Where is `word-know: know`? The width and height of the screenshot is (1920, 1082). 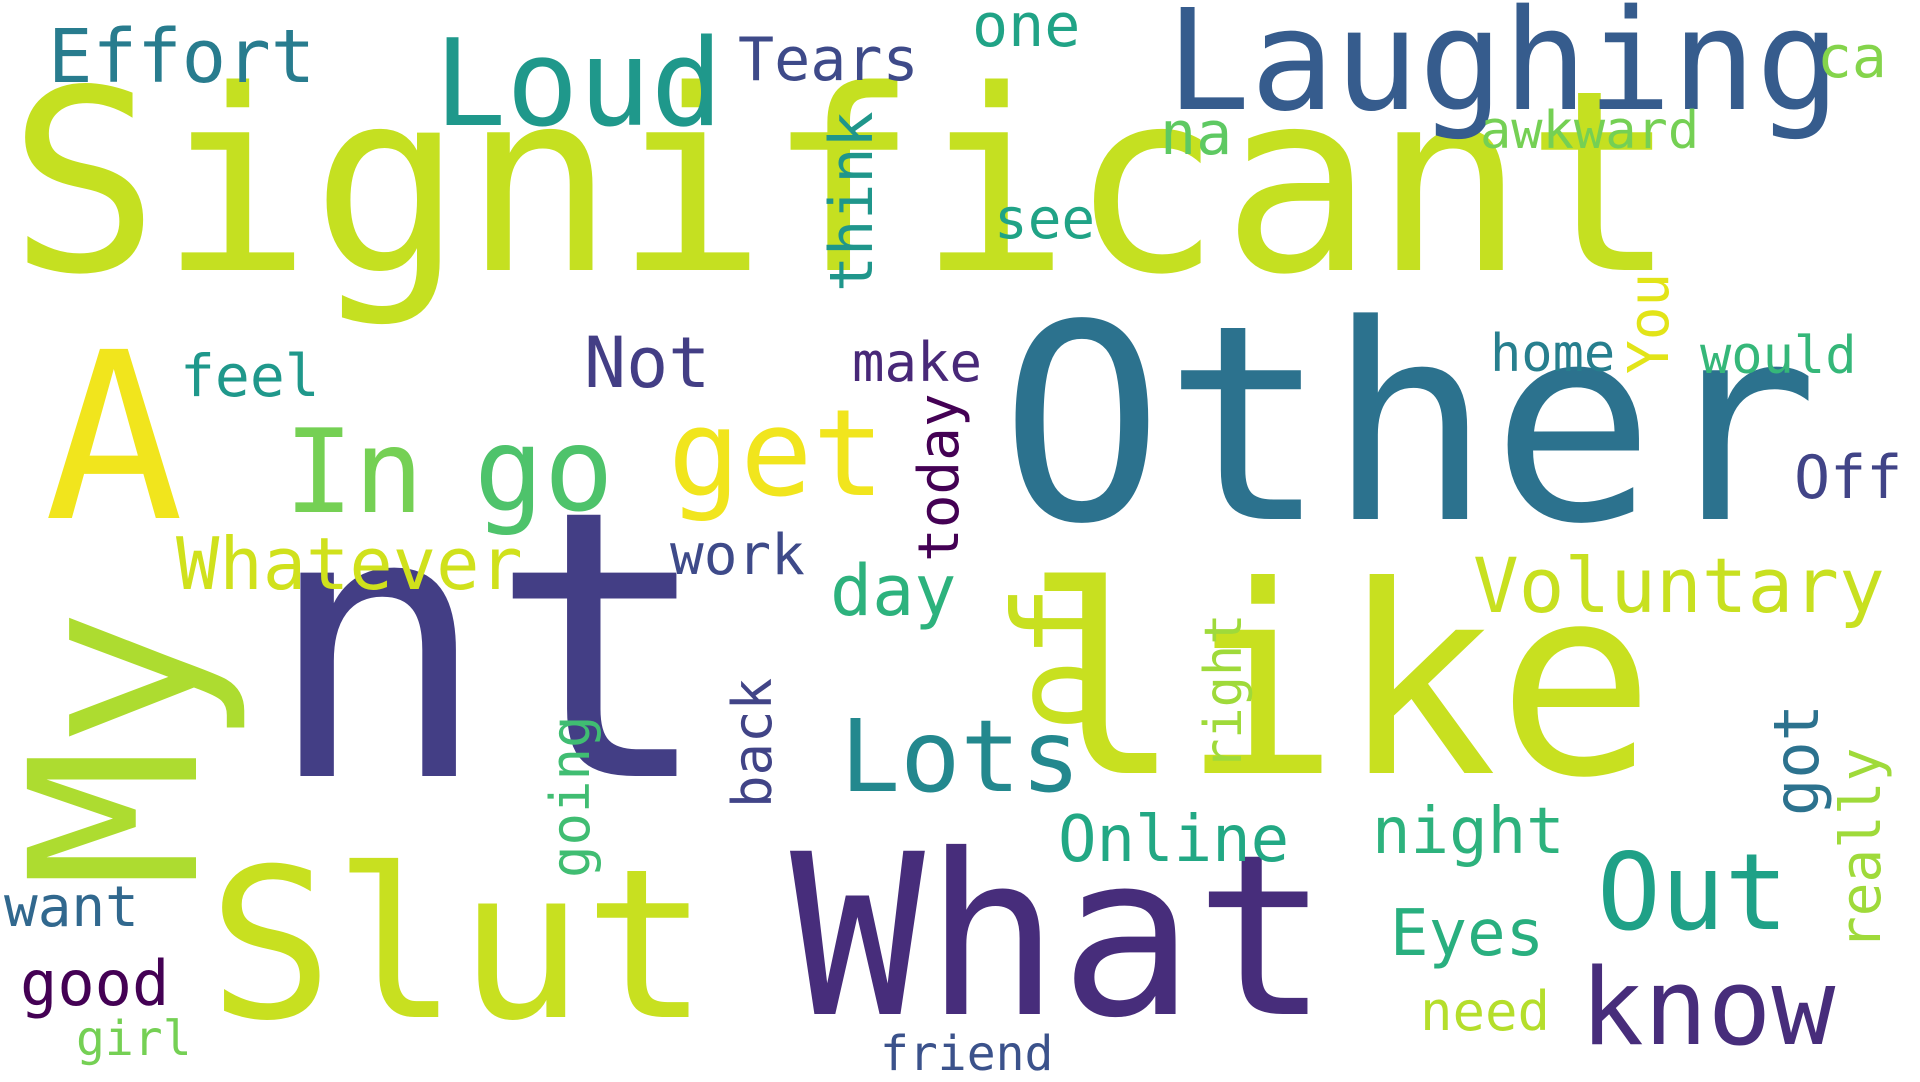
word-know: know is located at coordinates (1708, 1007).